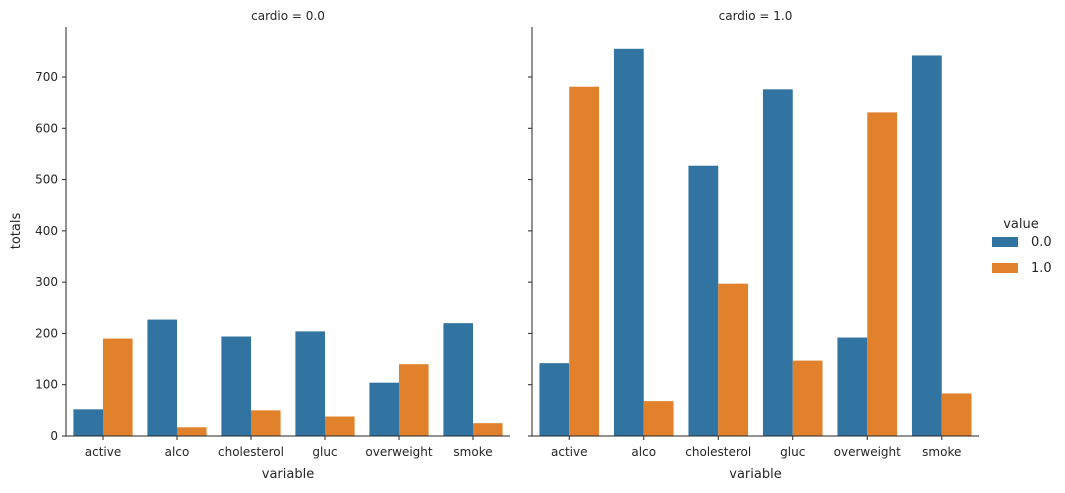  What do you see at coordinates (1041, 268) in the screenshot?
I see `legend-label-1_0: 1.0` at bounding box center [1041, 268].